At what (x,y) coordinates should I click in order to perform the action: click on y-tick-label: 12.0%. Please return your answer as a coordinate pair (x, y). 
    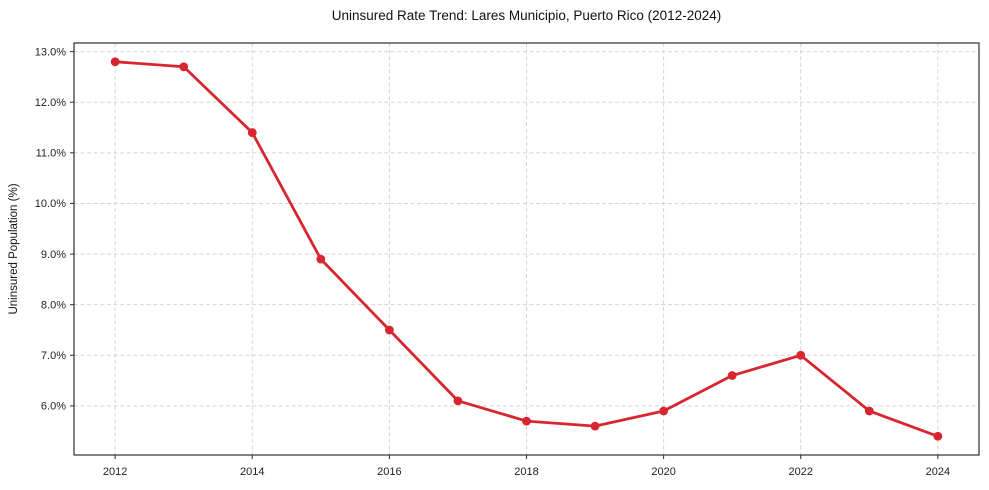
    Looking at the image, I should click on (50, 103).